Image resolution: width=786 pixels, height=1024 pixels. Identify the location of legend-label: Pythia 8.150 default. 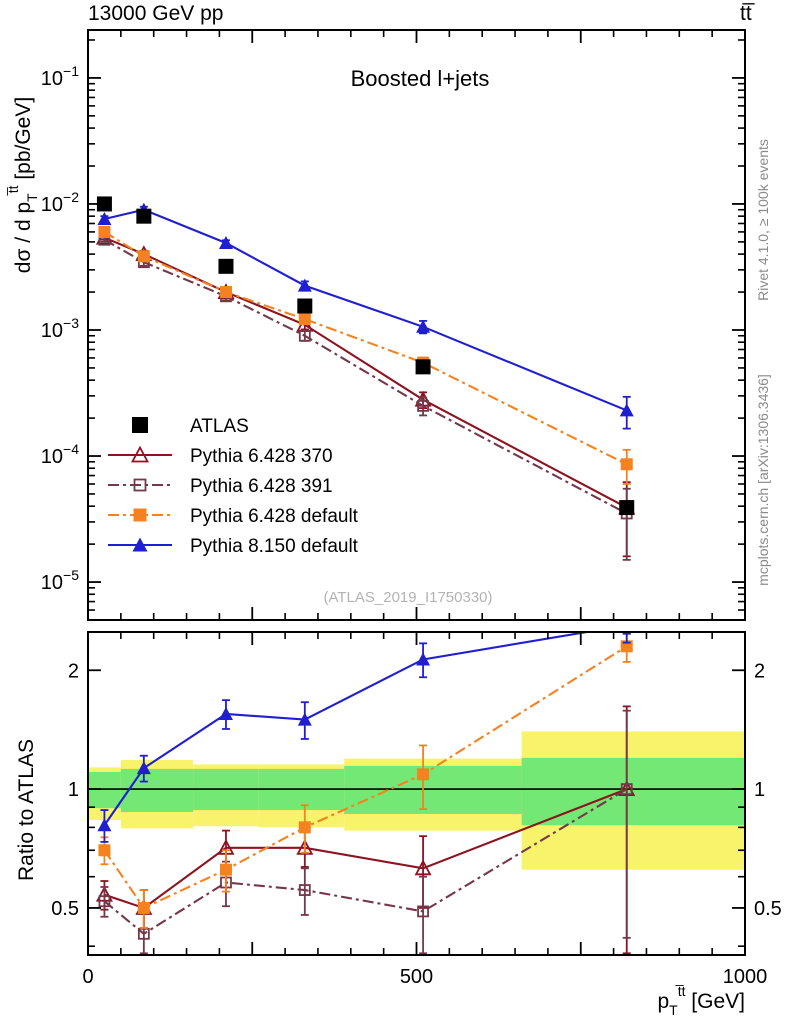
(274, 546).